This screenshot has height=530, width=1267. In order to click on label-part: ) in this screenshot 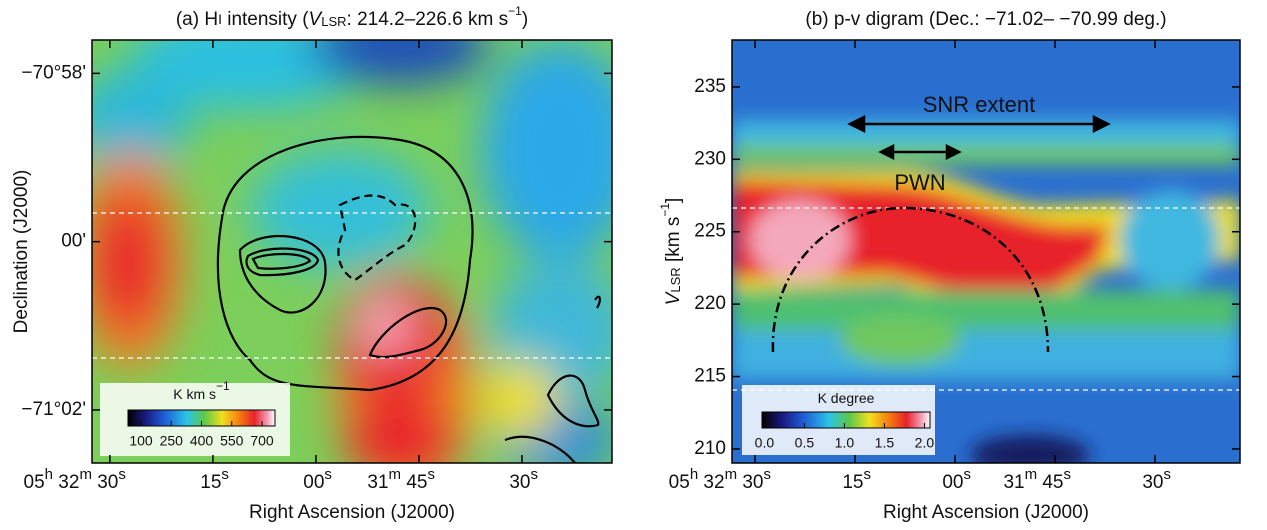, I will do `click(525, 19)`.